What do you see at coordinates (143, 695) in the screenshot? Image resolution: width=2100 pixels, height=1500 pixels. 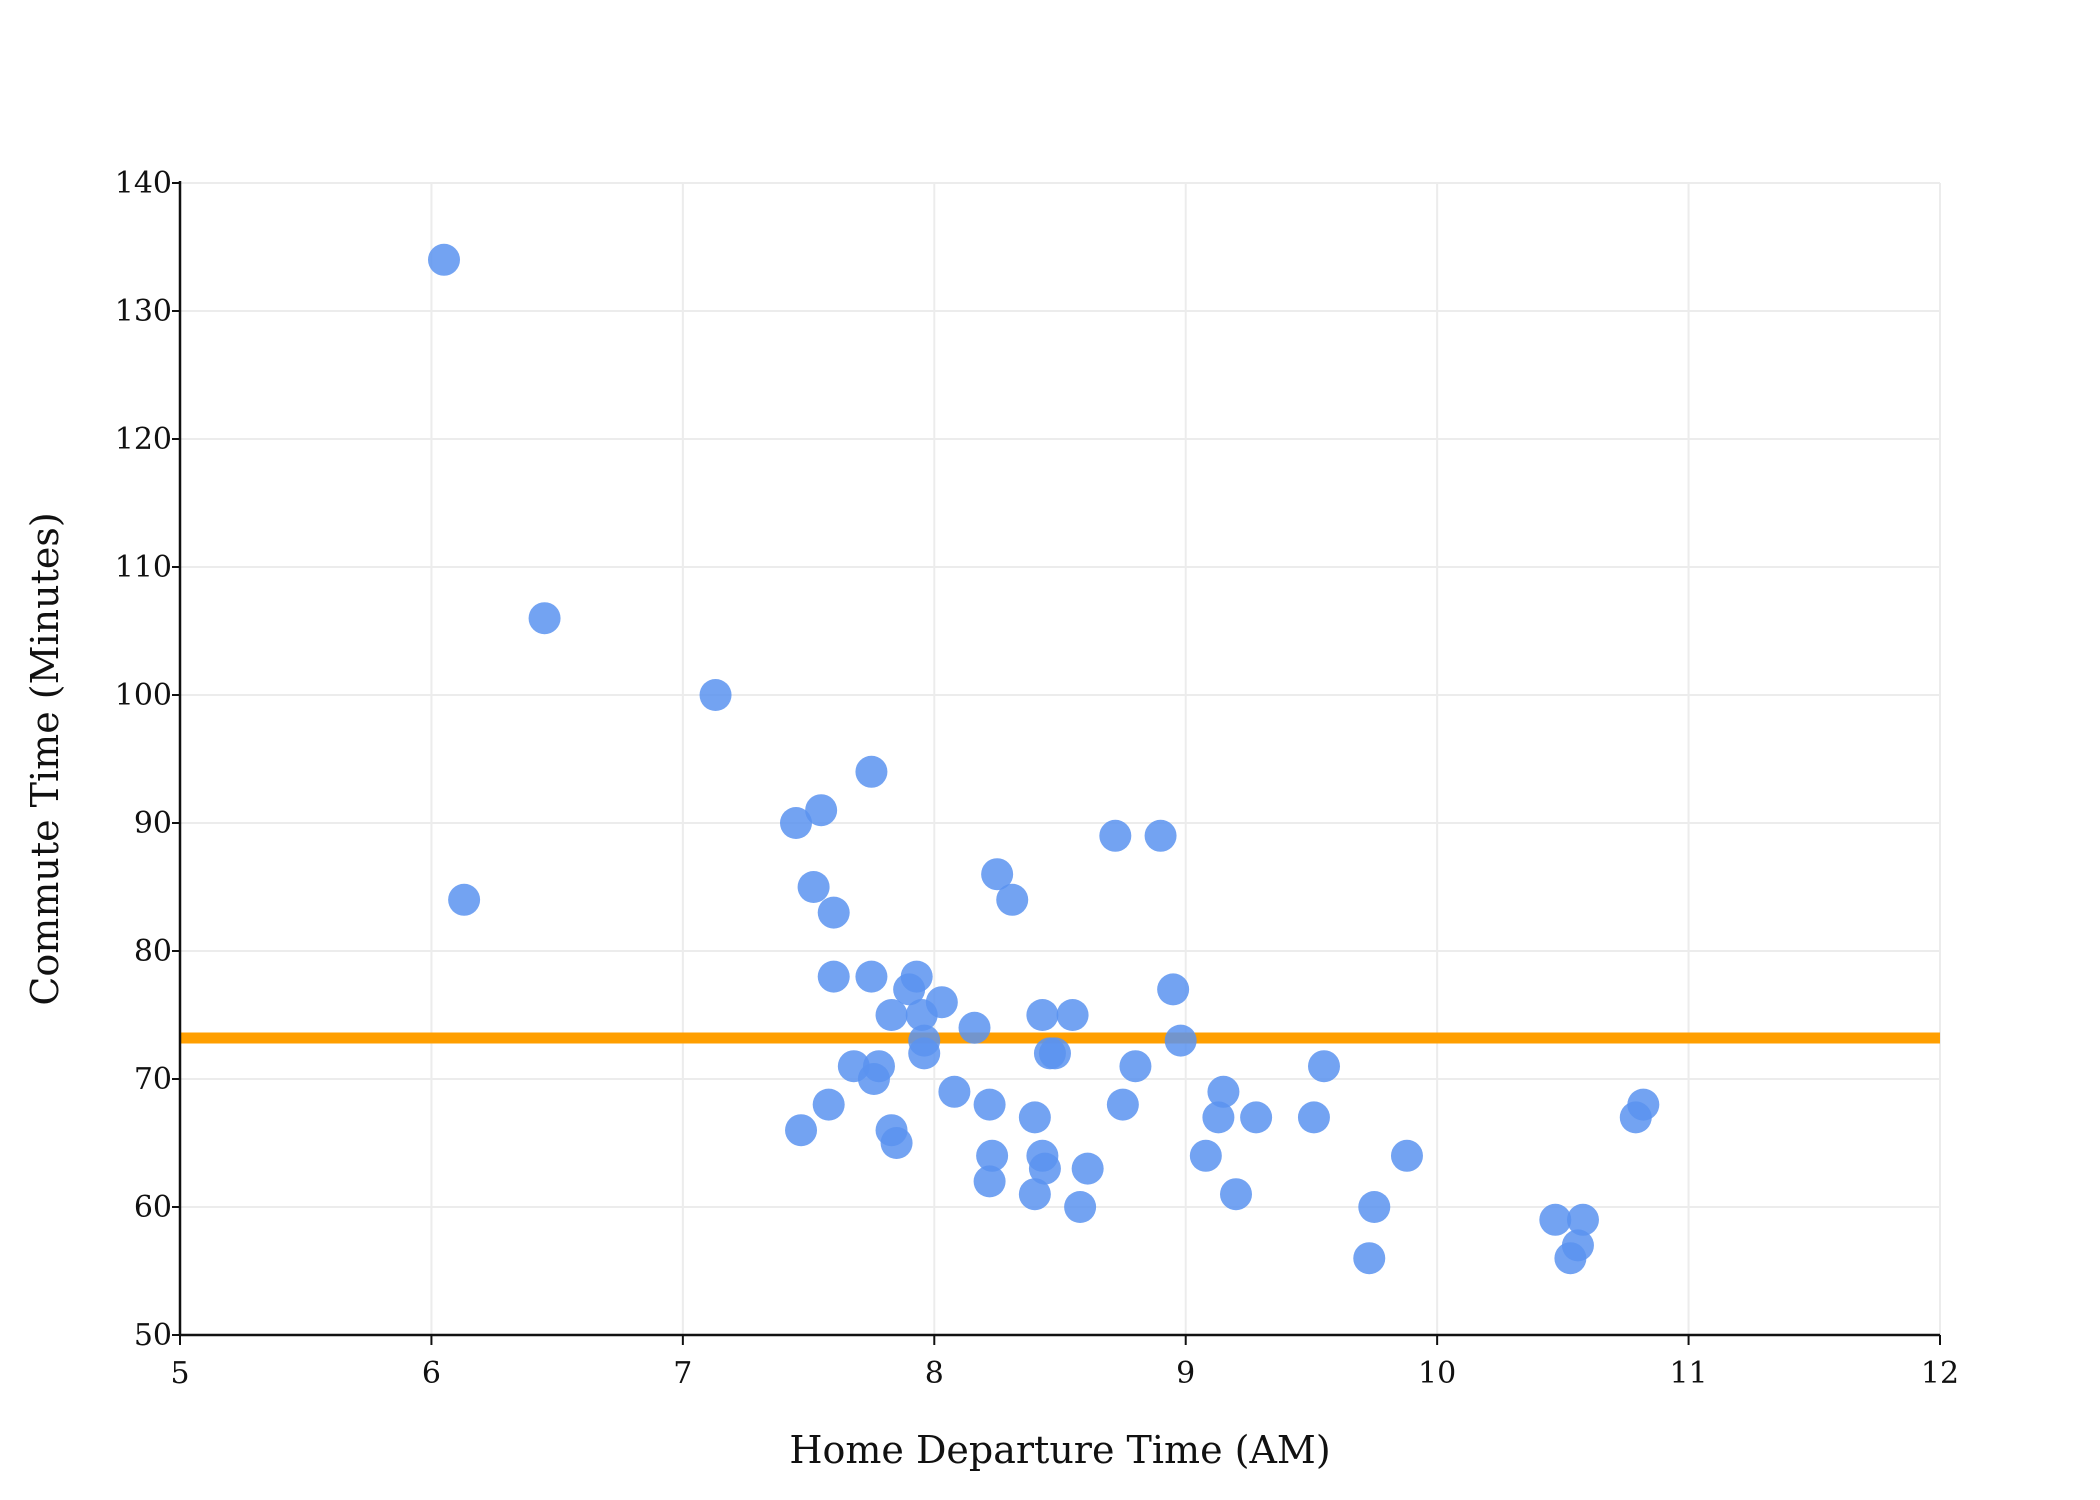 I see `y-tick-label: 100` at bounding box center [143, 695].